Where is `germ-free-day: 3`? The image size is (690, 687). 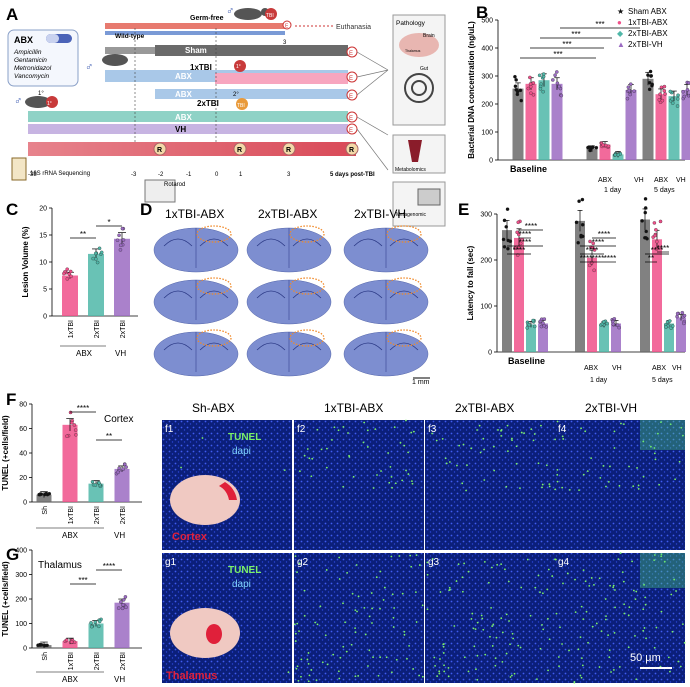
germ-free-day: 3 is located at coordinates (285, 43).